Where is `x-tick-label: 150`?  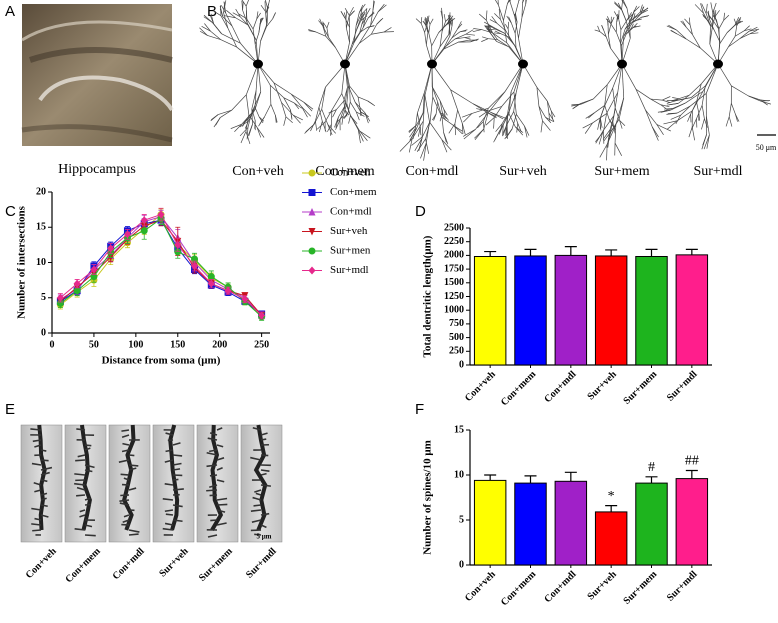 x-tick-label: 150 is located at coordinates (177, 344).